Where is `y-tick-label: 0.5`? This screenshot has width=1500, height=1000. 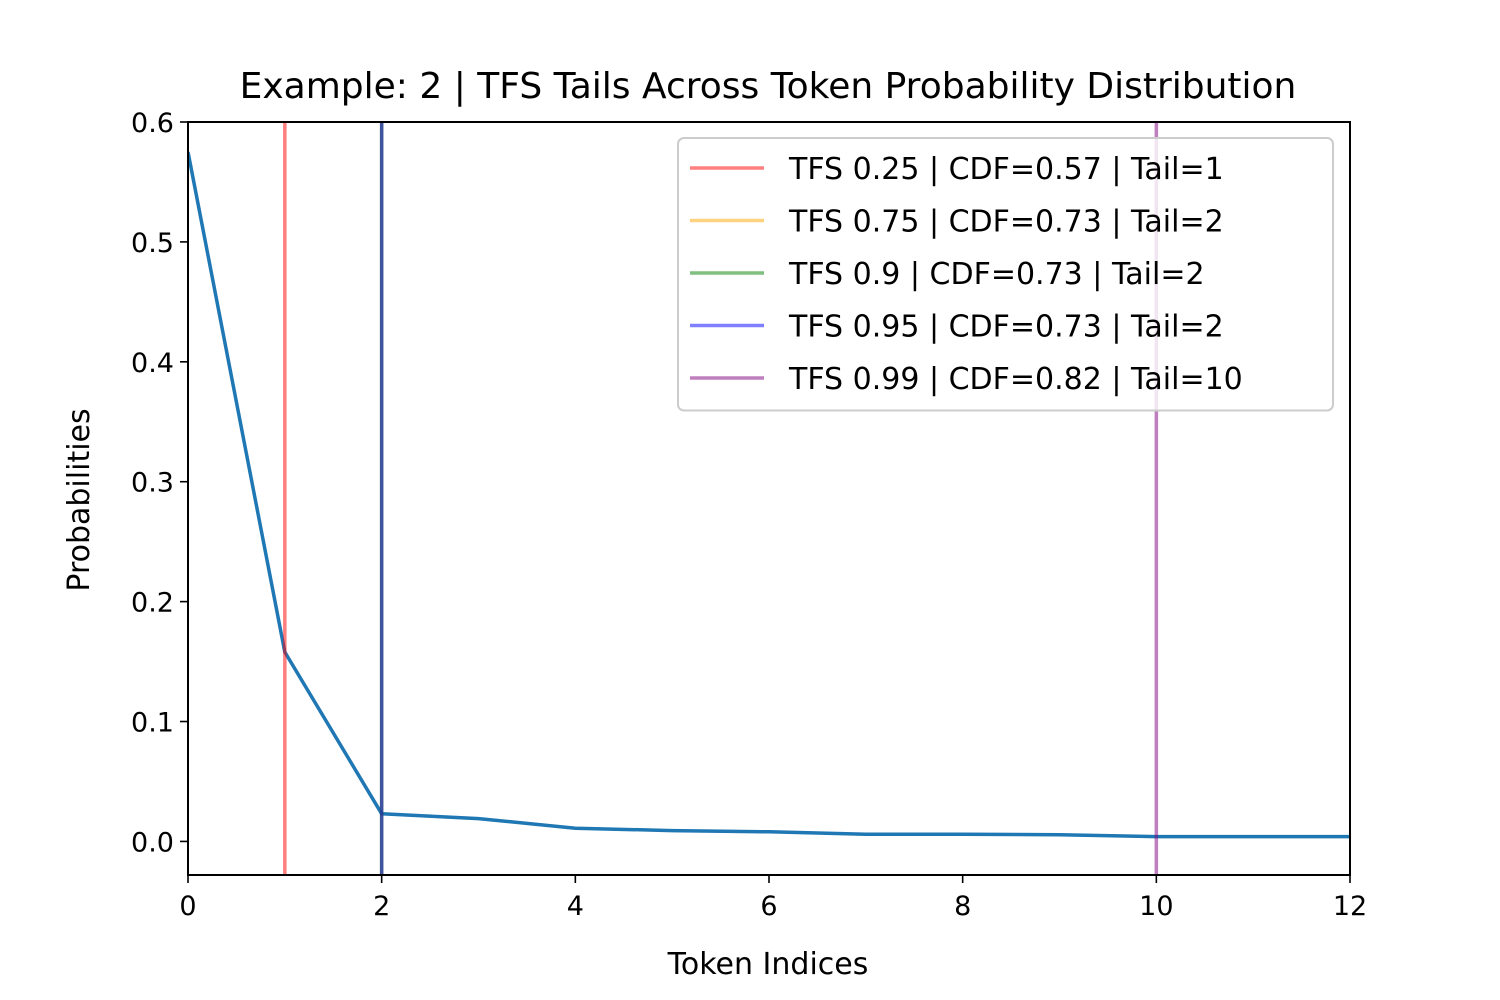 y-tick-label: 0.5 is located at coordinates (152, 243).